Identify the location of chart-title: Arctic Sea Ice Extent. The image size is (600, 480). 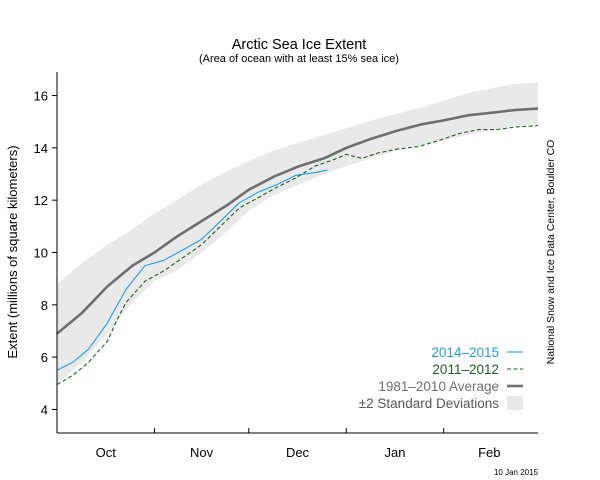
(299, 45).